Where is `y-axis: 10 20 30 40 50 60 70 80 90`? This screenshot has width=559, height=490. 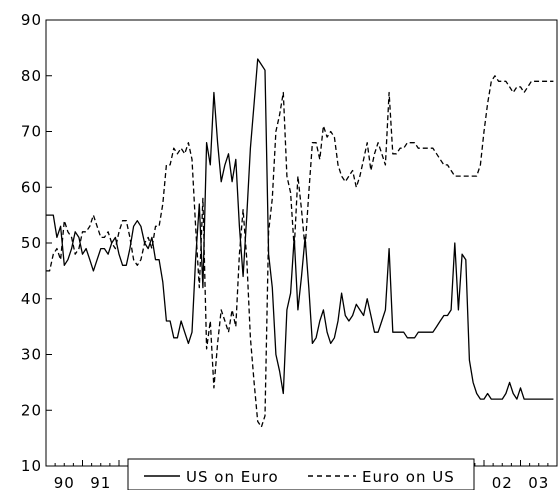 y-axis: 10 20 30 40 50 60 70 80 90 is located at coordinates (36, 243).